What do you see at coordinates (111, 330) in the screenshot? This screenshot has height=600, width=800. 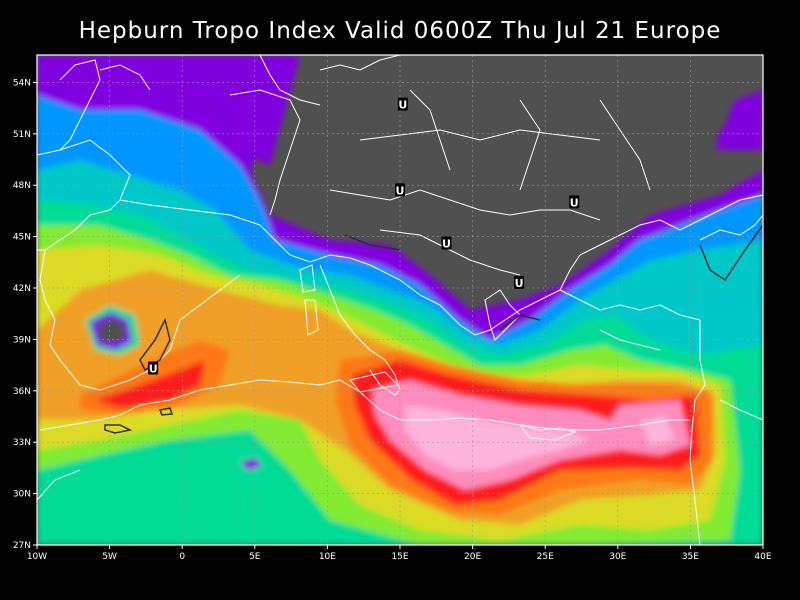 I see `iberia-pocket-core` at bounding box center [111, 330].